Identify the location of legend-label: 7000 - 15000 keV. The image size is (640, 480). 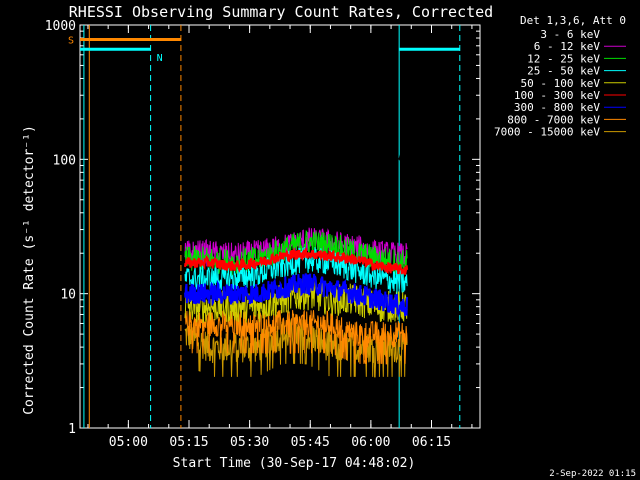
(547, 132).